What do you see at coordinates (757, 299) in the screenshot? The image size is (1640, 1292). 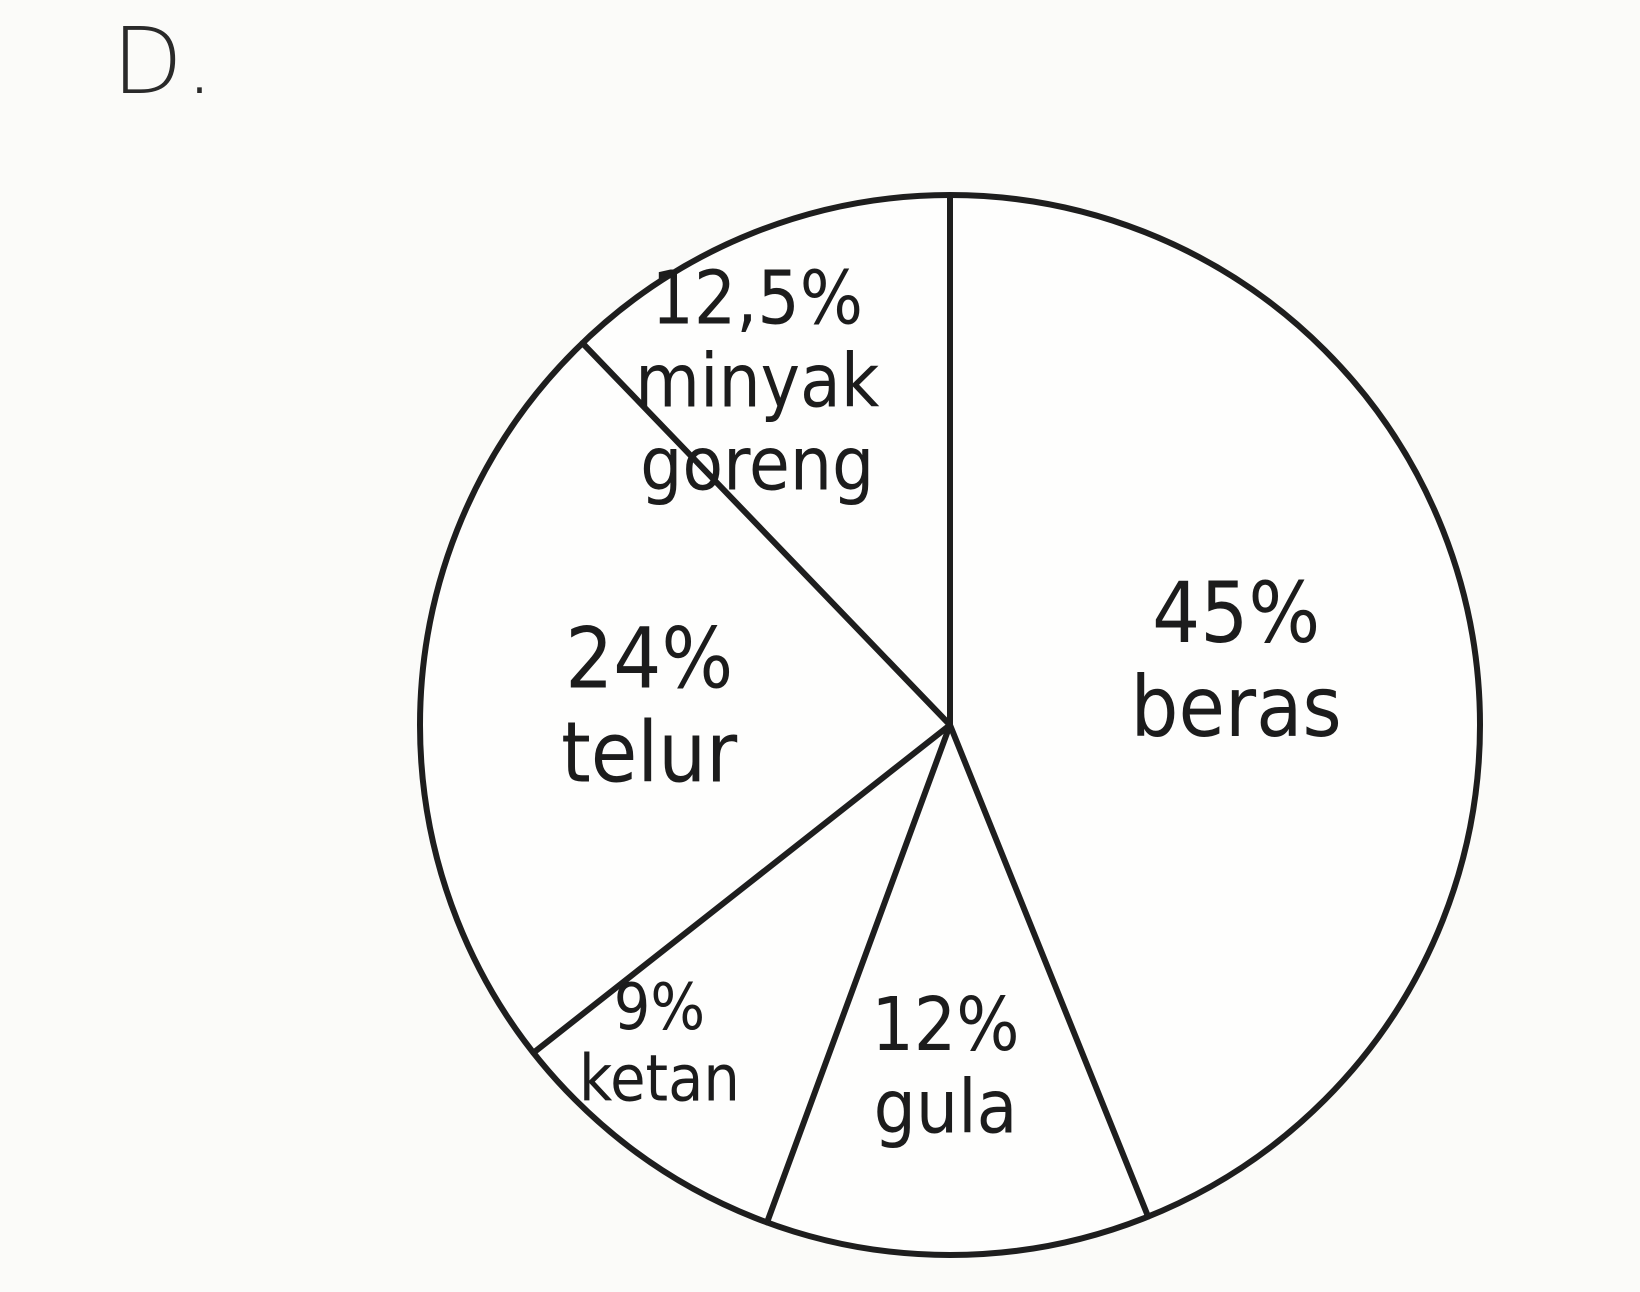 I see `slice-value-label: 12,5%` at bounding box center [757, 299].